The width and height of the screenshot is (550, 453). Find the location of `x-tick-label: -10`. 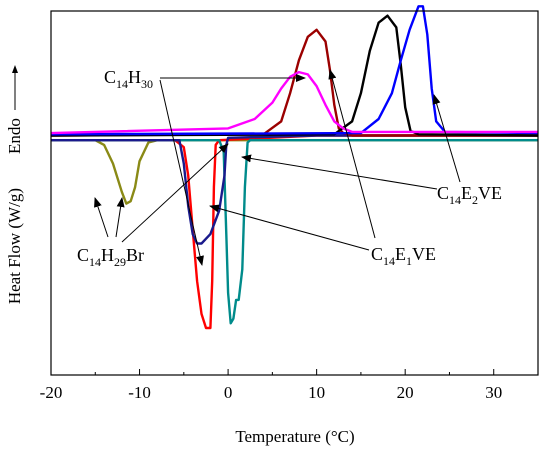

x-tick-label: -10 is located at coordinates (139, 392).